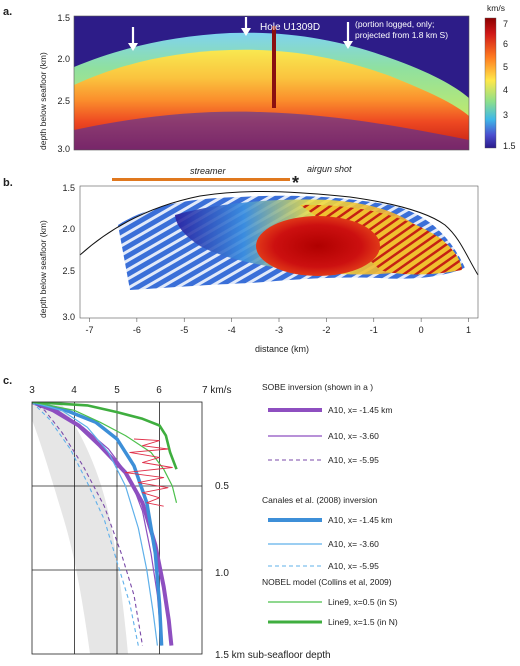 The image size is (520, 666). I want to click on legend-sobe-3: A10, x= -5.95, so click(353, 460).